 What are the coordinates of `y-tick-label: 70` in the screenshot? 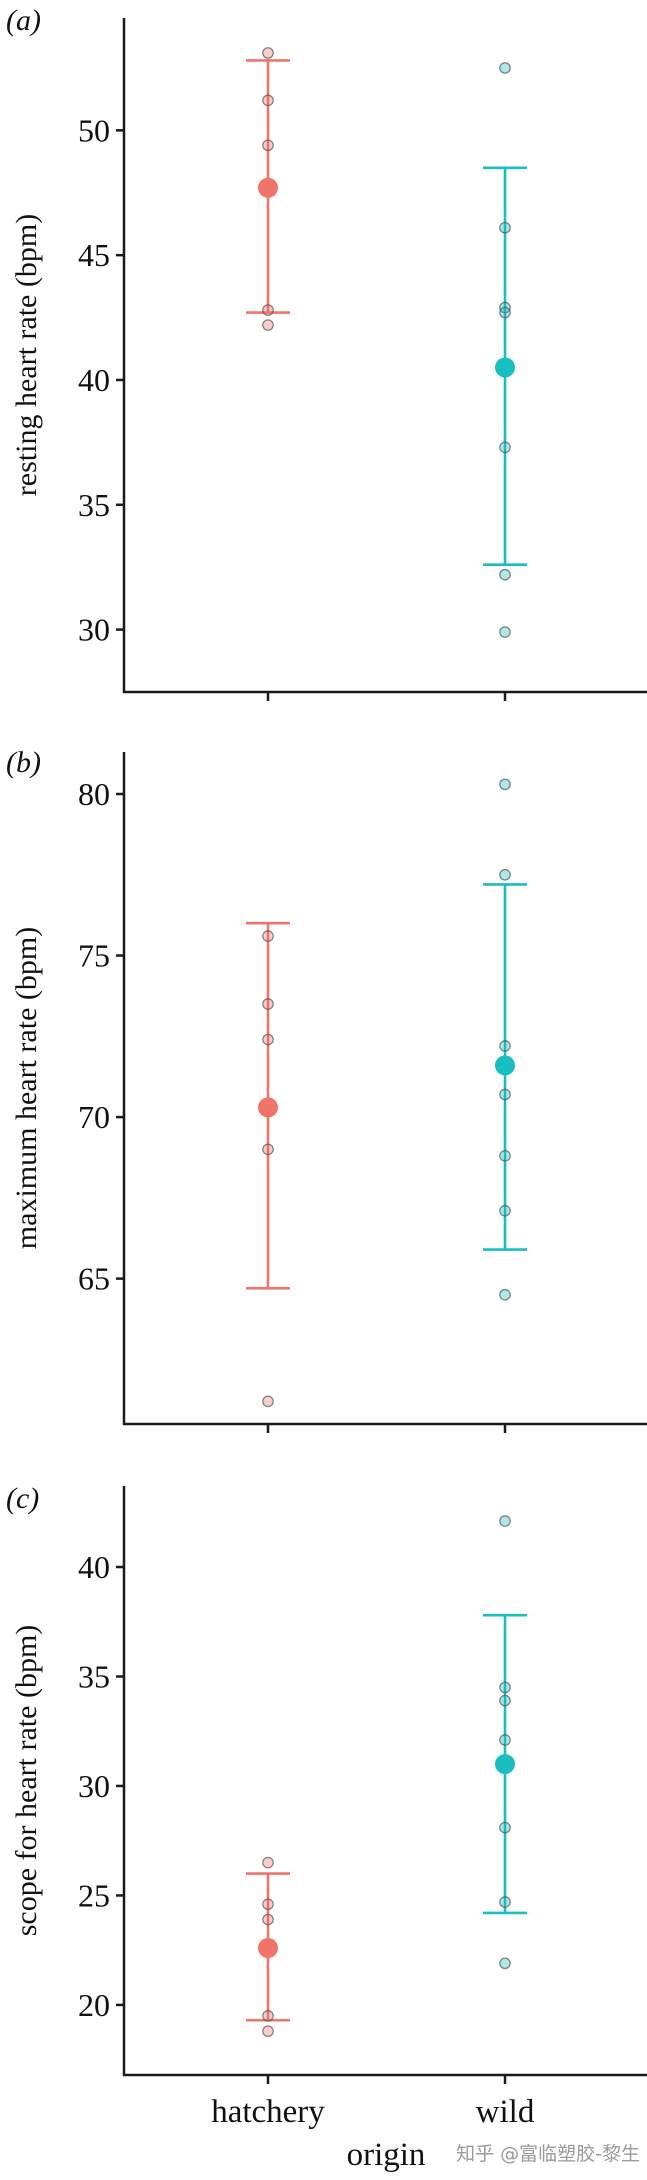 It's located at (94, 1117).